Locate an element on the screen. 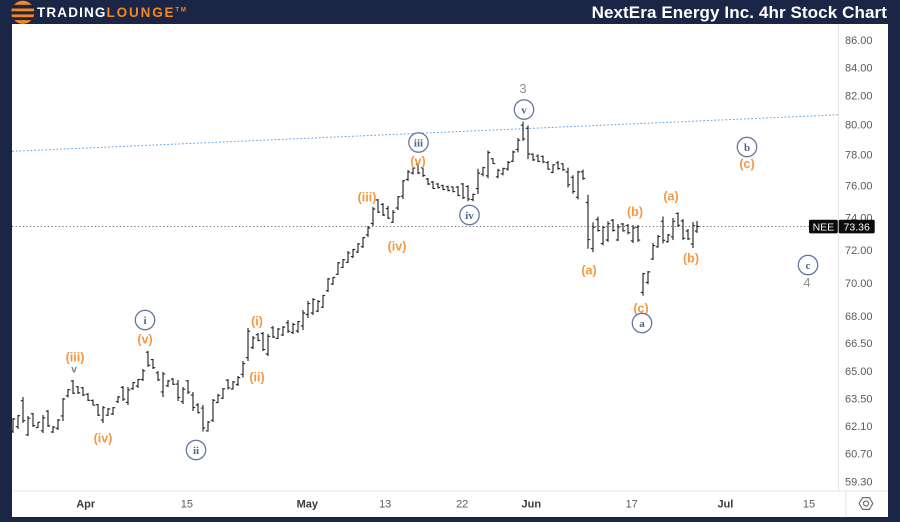  svg-text: (ii) is located at coordinates (256, 377).